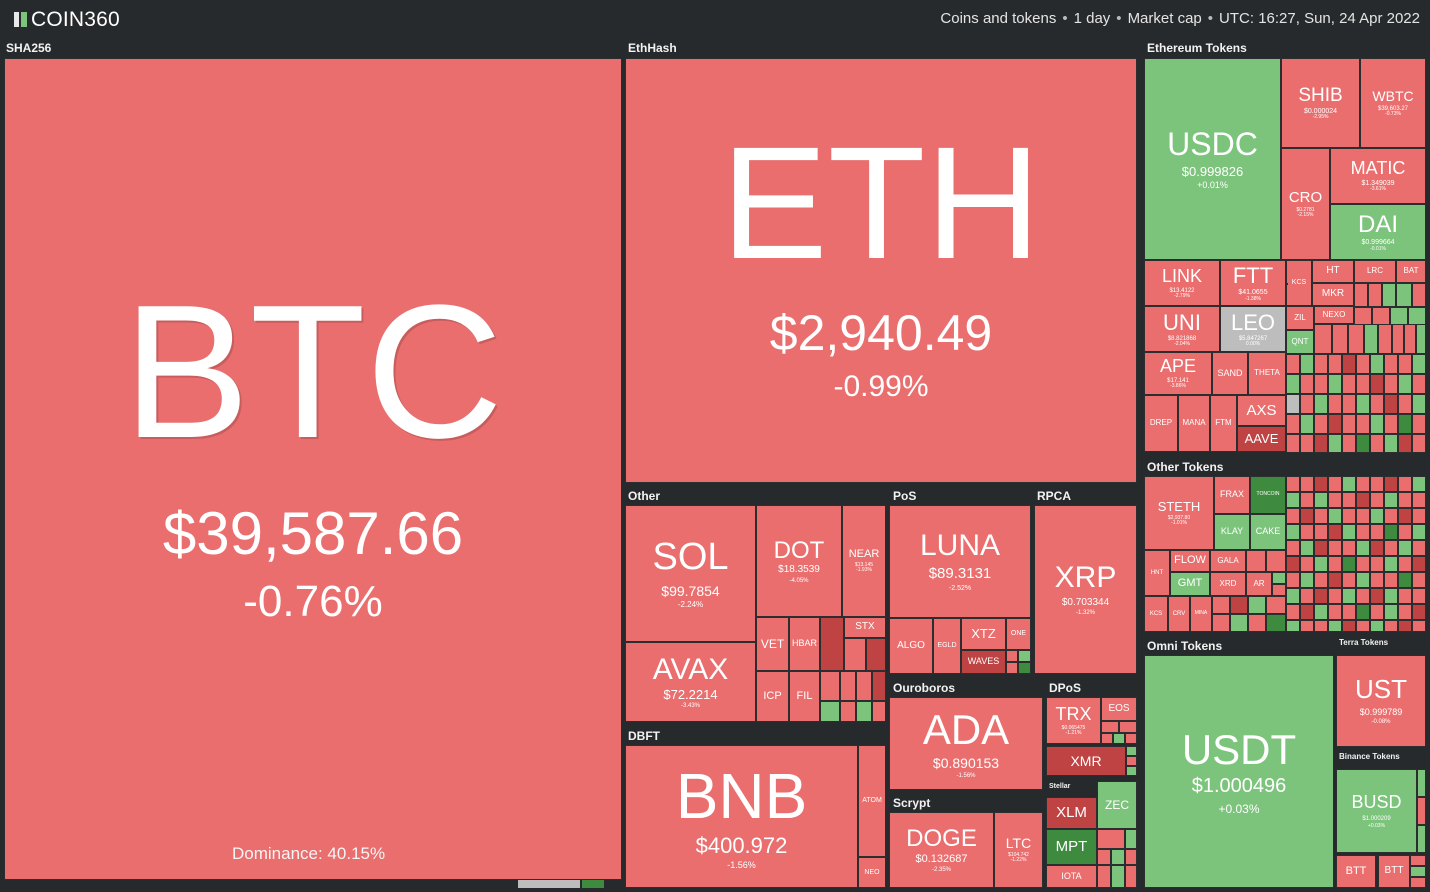  I want to click on tile-btt-2: BTT, so click(1394, 871).